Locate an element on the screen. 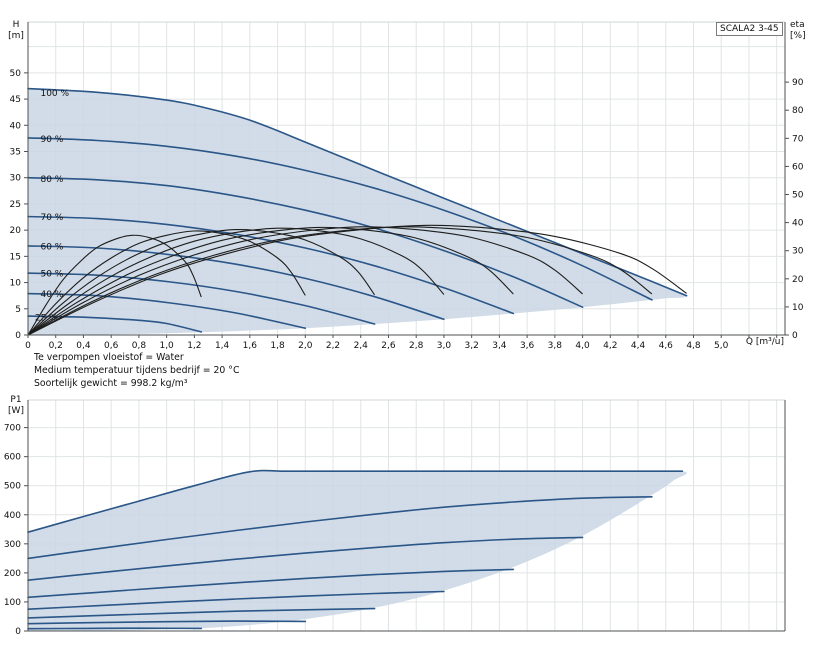 This screenshot has height=660, width=819. y-left-tick-label: 600 is located at coordinates (12, 458).